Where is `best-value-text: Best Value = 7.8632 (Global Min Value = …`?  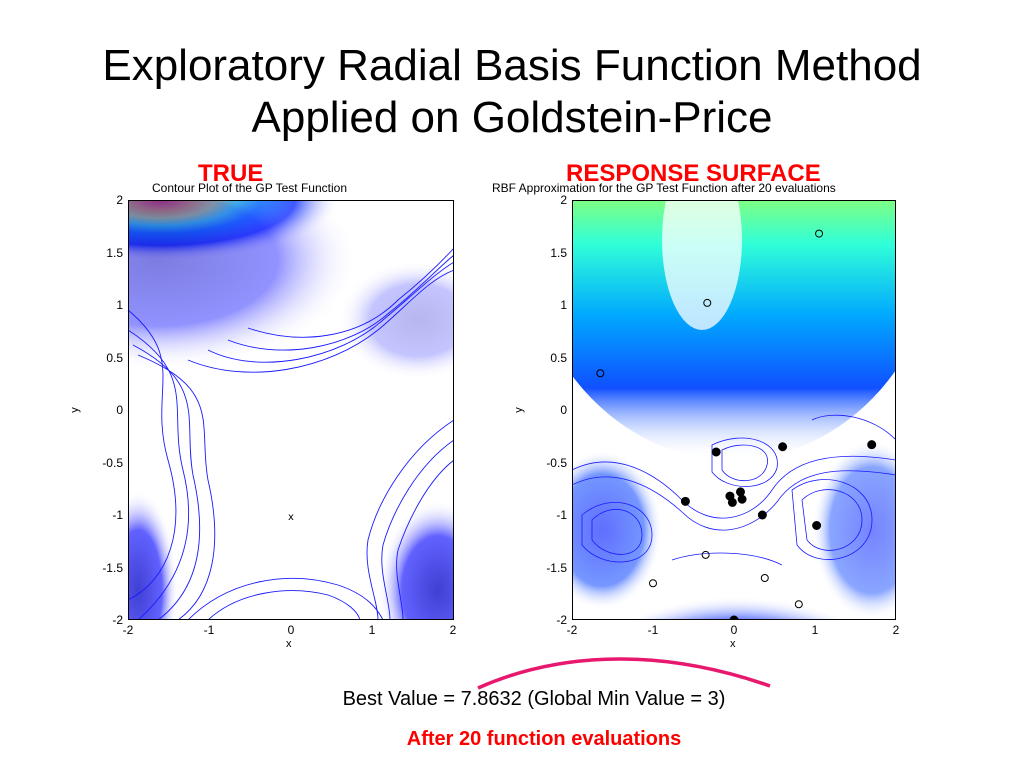 best-value-text: Best Value = 7.8632 (Global Min Value = … is located at coordinates (534, 699).